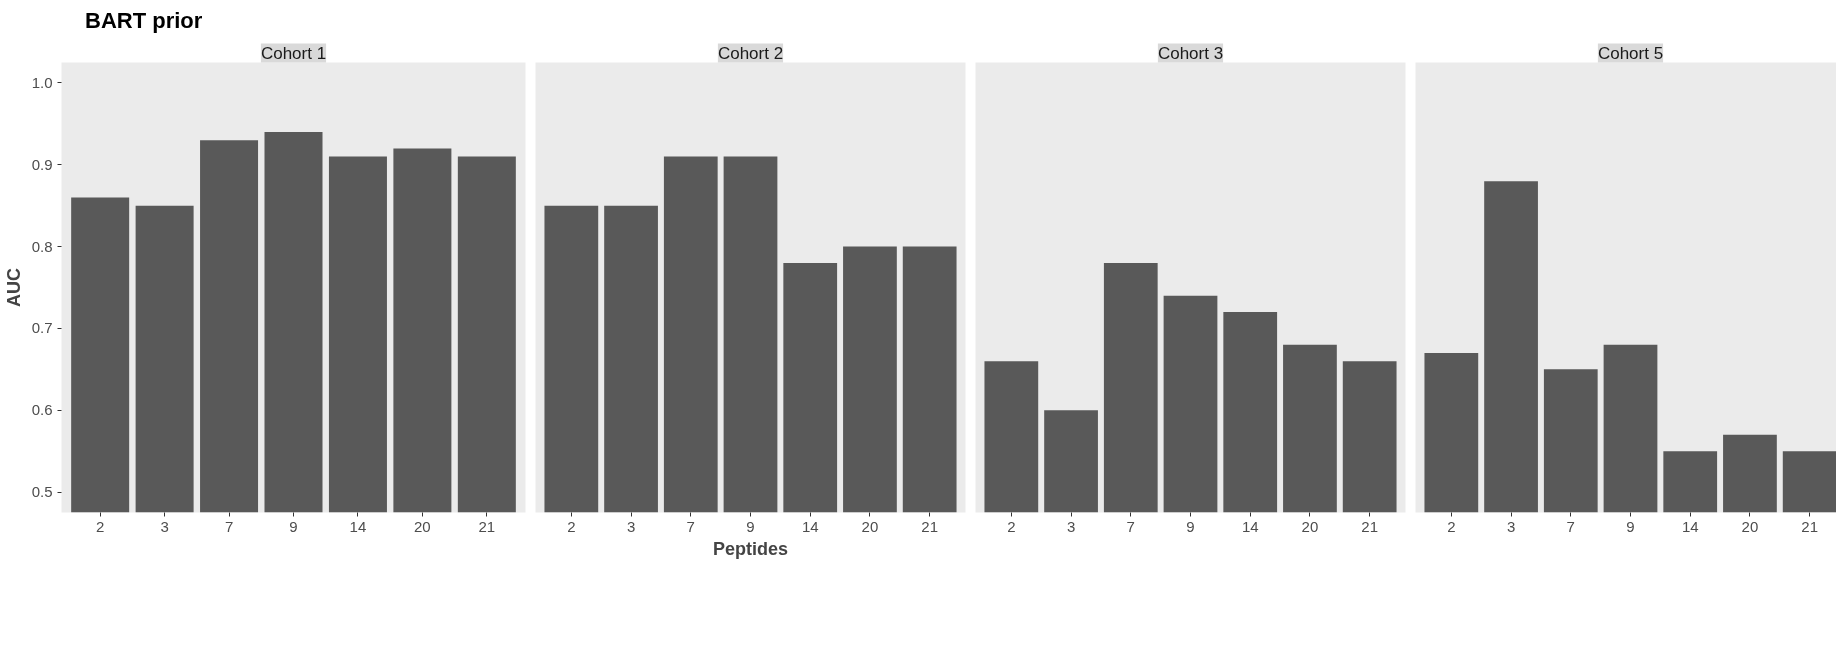 The width and height of the screenshot is (1836, 649). What do you see at coordinates (42, 165) in the screenshot?
I see `y-tick-label: 0.9` at bounding box center [42, 165].